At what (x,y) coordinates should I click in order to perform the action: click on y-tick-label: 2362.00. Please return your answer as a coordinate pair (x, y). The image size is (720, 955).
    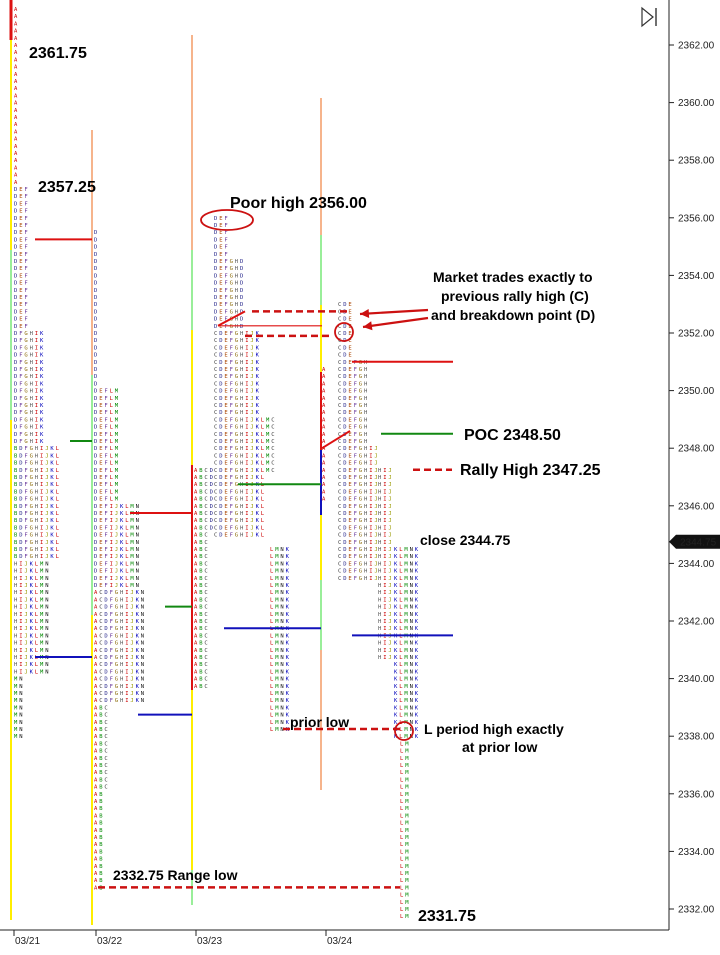
    Looking at the image, I should click on (696, 46).